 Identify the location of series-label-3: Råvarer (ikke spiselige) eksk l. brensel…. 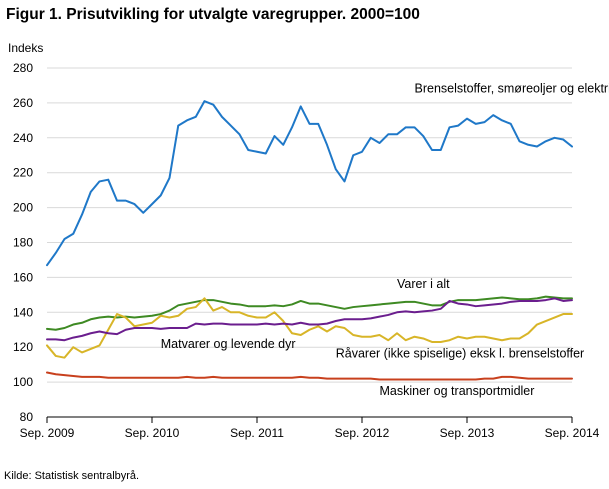
(460, 354).